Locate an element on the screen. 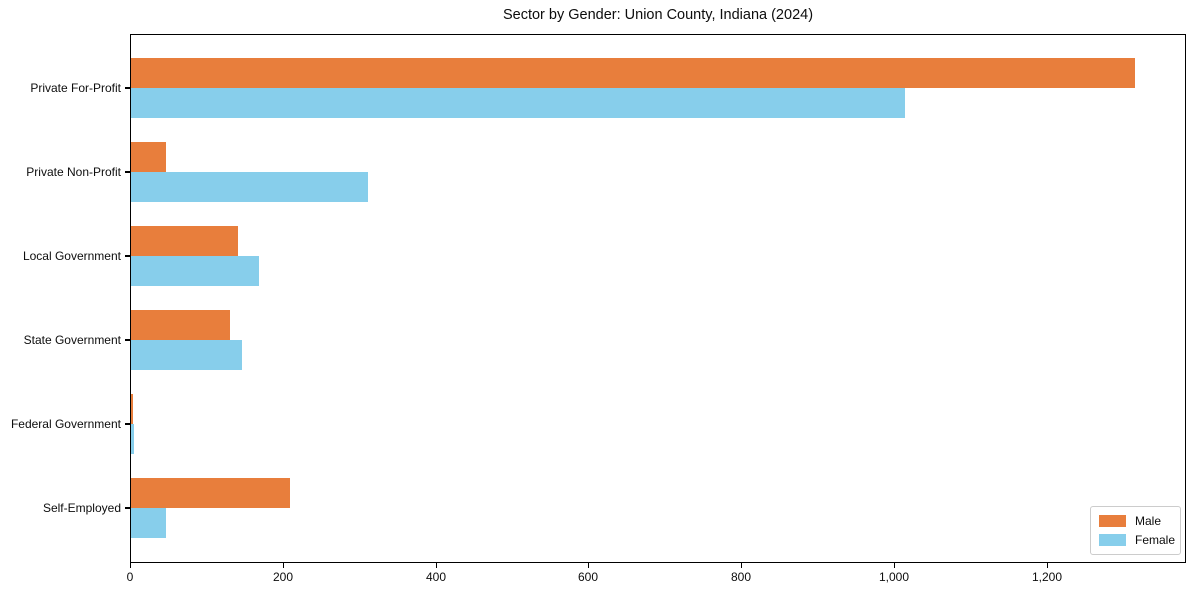 The height and width of the screenshot is (600, 1200). y-tick-label-state-government: State Government is located at coordinates (72, 340).